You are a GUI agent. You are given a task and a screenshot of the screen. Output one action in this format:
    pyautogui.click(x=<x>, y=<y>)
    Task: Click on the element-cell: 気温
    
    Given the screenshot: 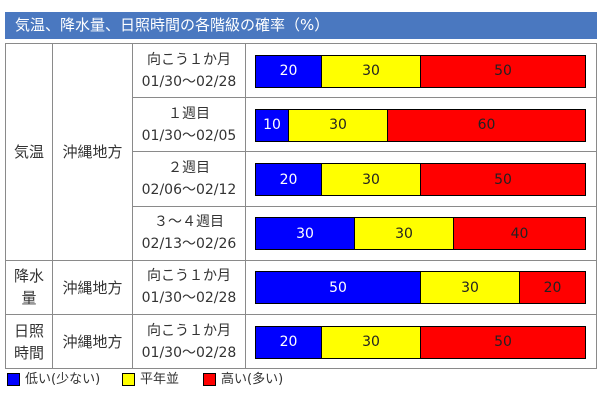 What is the action you would take?
    pyautogui.click(x=29, y=152)
    